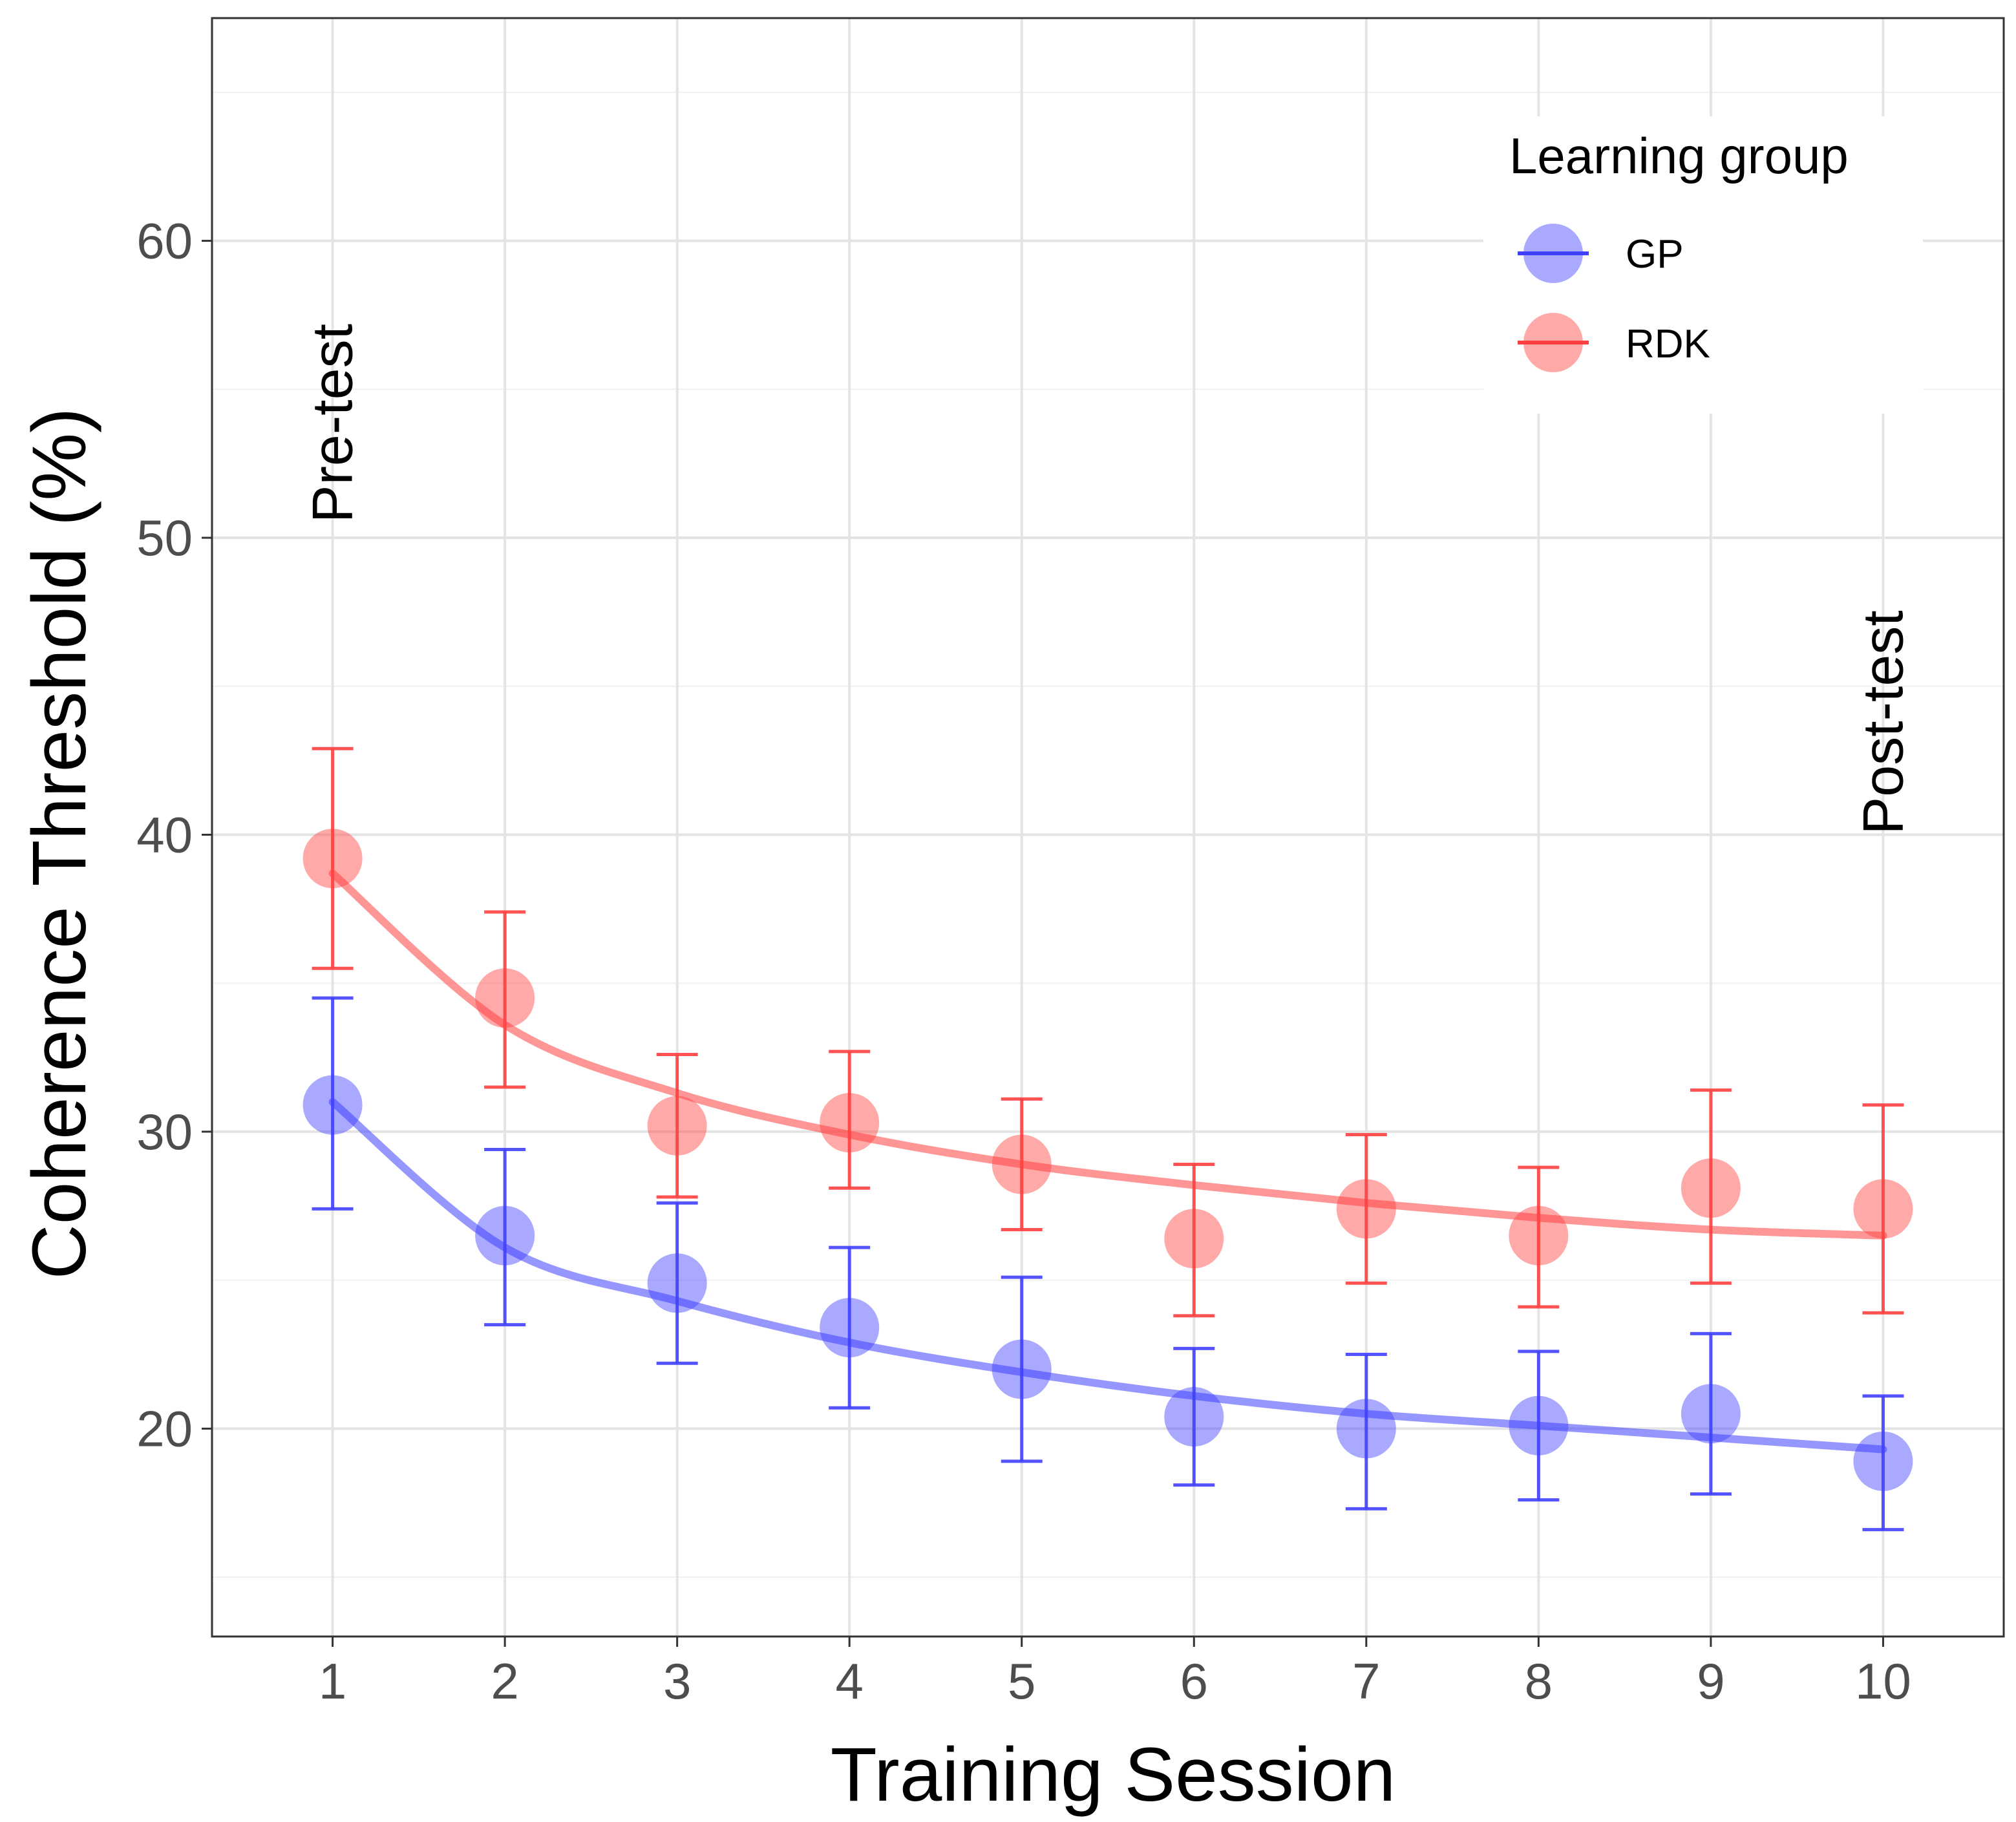 The height and width of the screenshot is (1822, 2016). Describe the element at coordinates (1115, 1681) in the screenshot. I see `x-tick-labels: 1 2 3 4 5 6 7 8 9 10` at that location.